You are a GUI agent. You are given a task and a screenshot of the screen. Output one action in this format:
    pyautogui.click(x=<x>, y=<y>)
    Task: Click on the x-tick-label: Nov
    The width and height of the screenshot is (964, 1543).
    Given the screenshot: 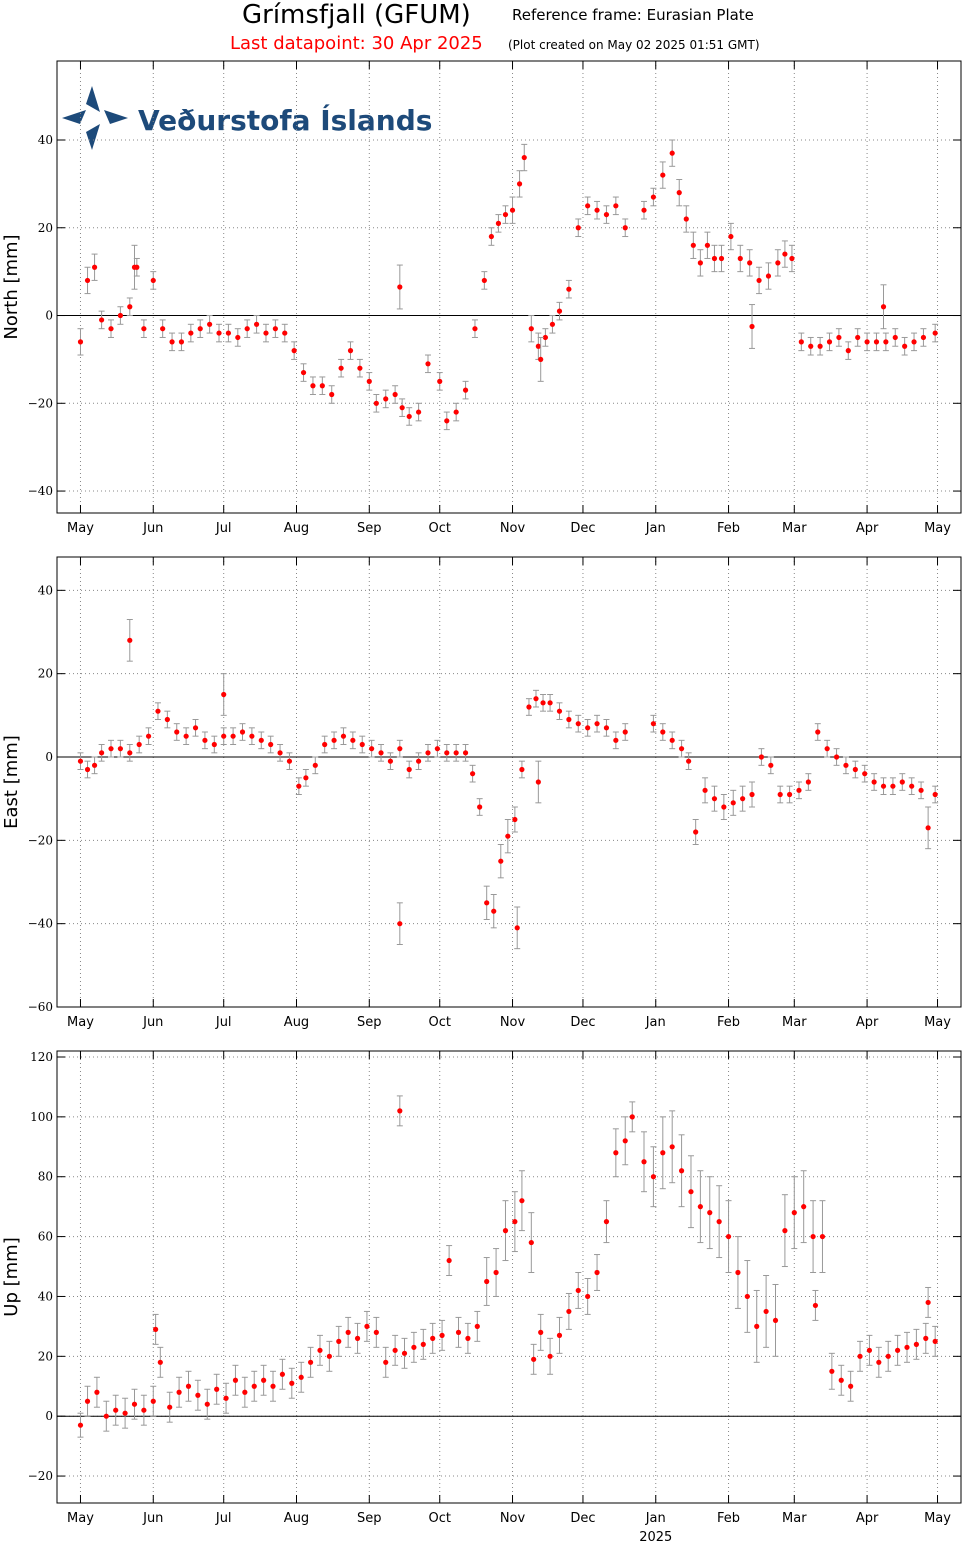 What is the action you would take?
    pyautogui.click(x=513, y=1022)
    